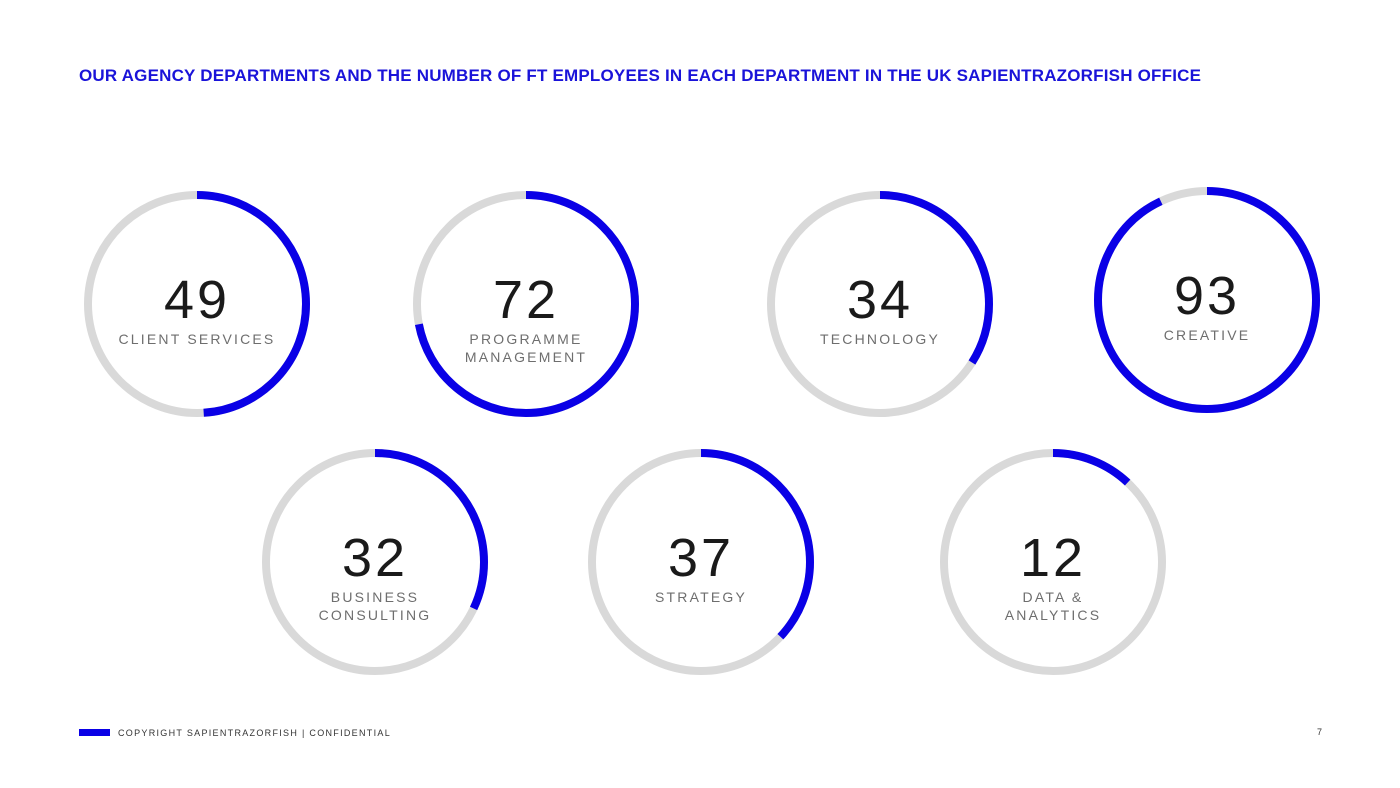 The height and width of the screenshot is (788, 1400). What do you see at coordinates (526, 357) in the screenshot?
I see `gauge-label: MANAGEMENT` at bounding box center [526, 357].